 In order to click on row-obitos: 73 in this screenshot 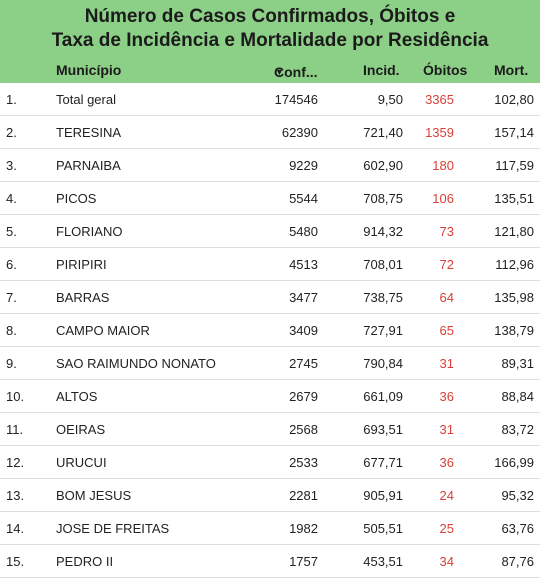, I will do `click(446, 231)`.